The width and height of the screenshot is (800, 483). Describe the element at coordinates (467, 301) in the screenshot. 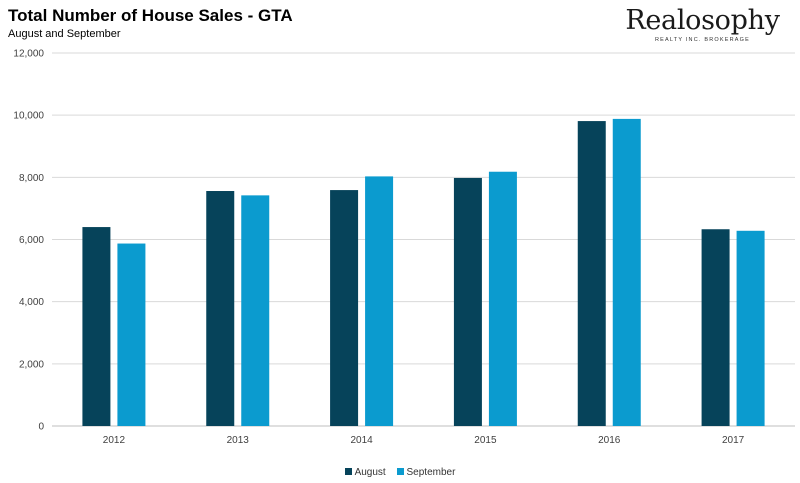

I see `bar-august-2015` at that location.